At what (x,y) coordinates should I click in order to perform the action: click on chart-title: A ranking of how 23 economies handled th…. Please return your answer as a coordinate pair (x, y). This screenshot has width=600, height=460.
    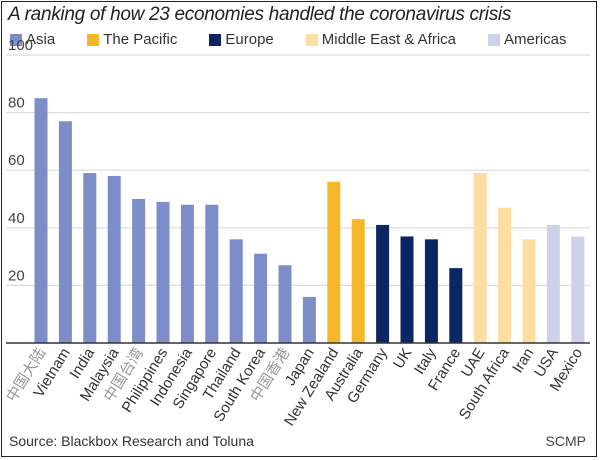
    Looking at the image, I should click on (260, 14).